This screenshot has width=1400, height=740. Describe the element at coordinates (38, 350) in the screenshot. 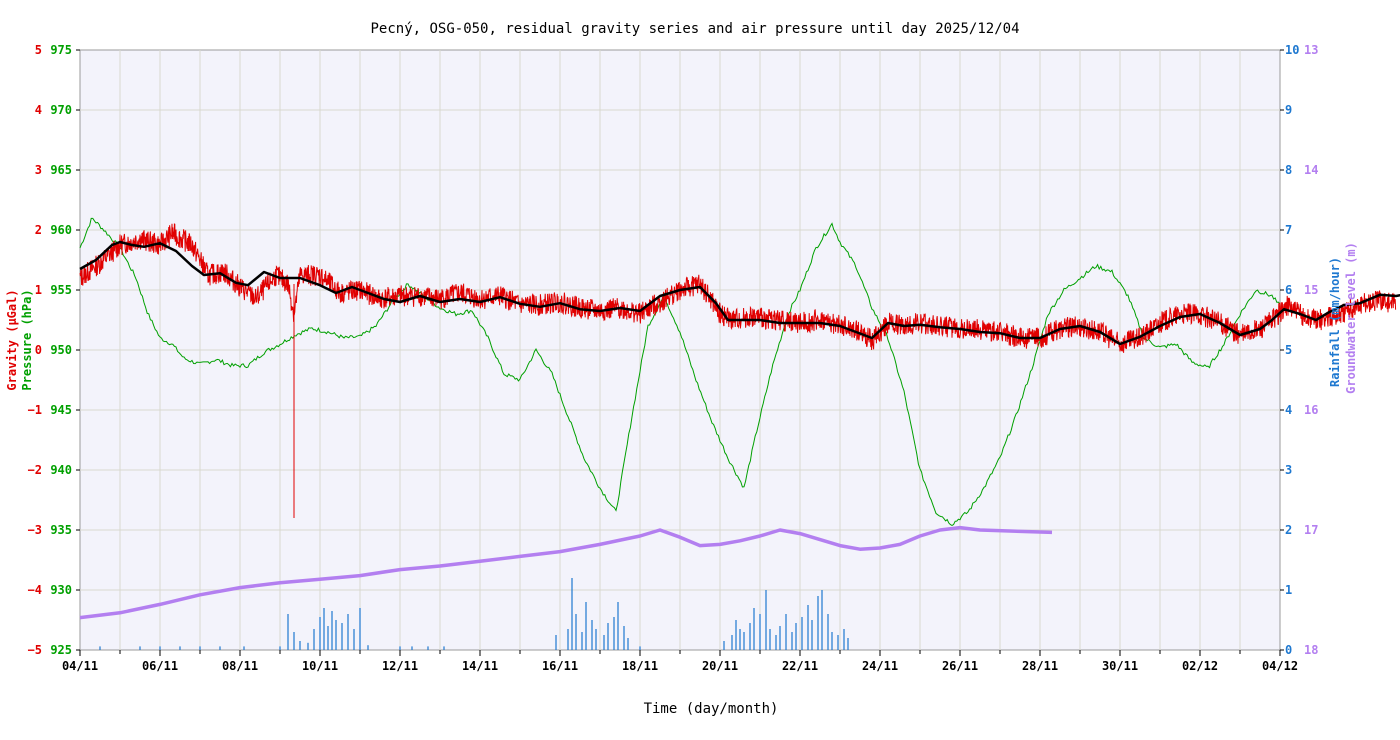

I see `gravity-tick-label: 0` at that location.